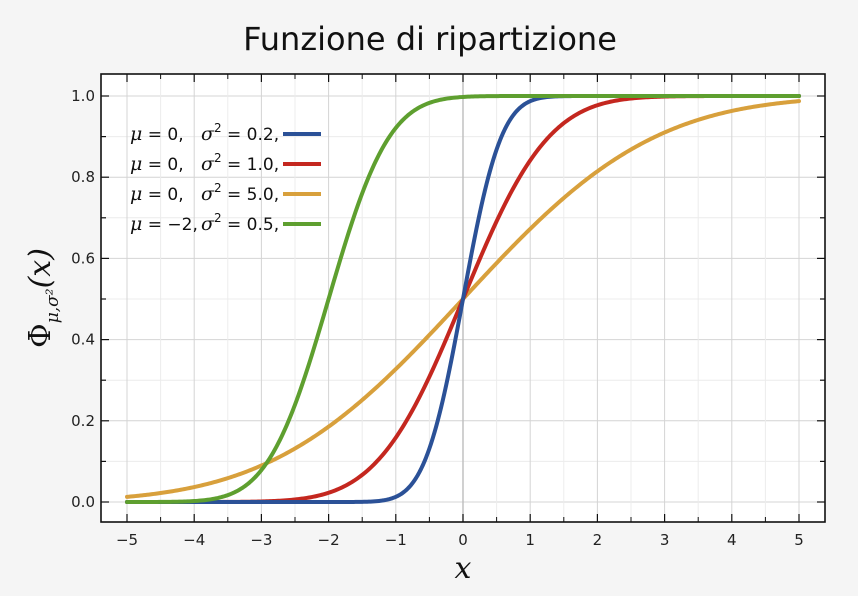  What do you see at coordinates (329, 540) in the screenshot?
I see `x-tick-label: −2` at bounding box center [329, 540].